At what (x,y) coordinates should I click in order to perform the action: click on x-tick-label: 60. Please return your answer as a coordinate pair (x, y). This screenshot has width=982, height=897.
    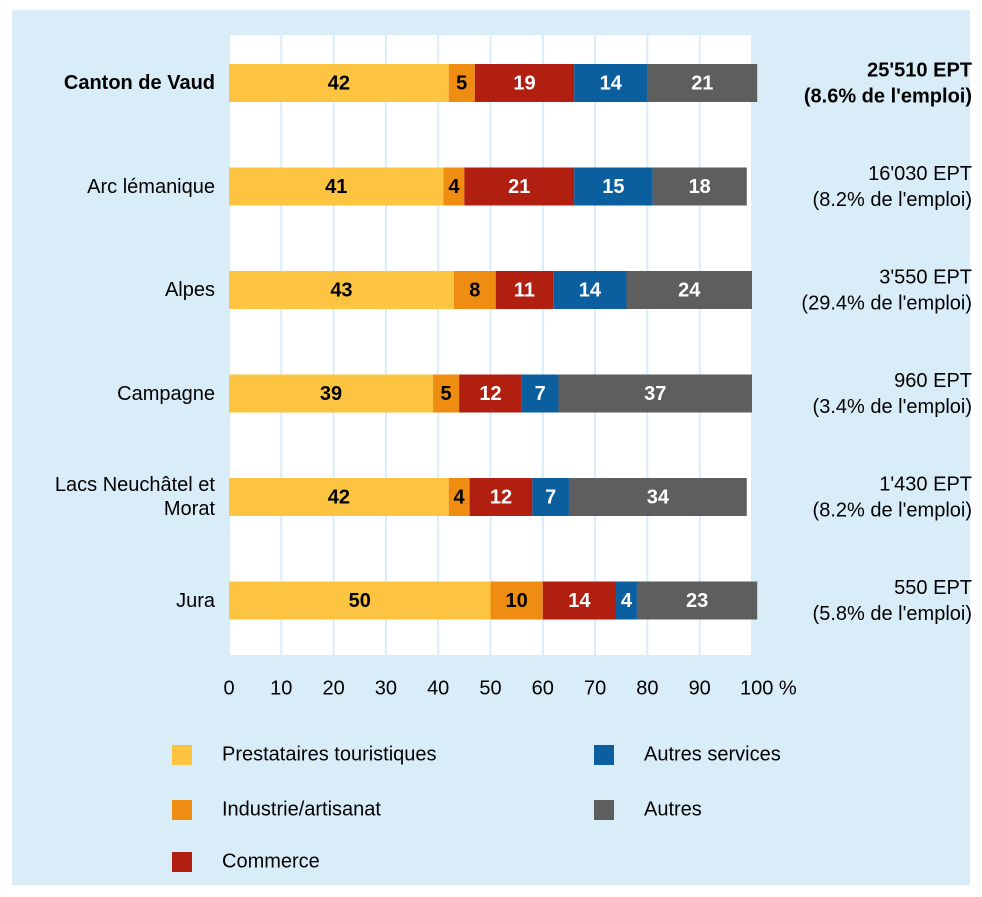
    Looking at the image, I should click on (543, 688).